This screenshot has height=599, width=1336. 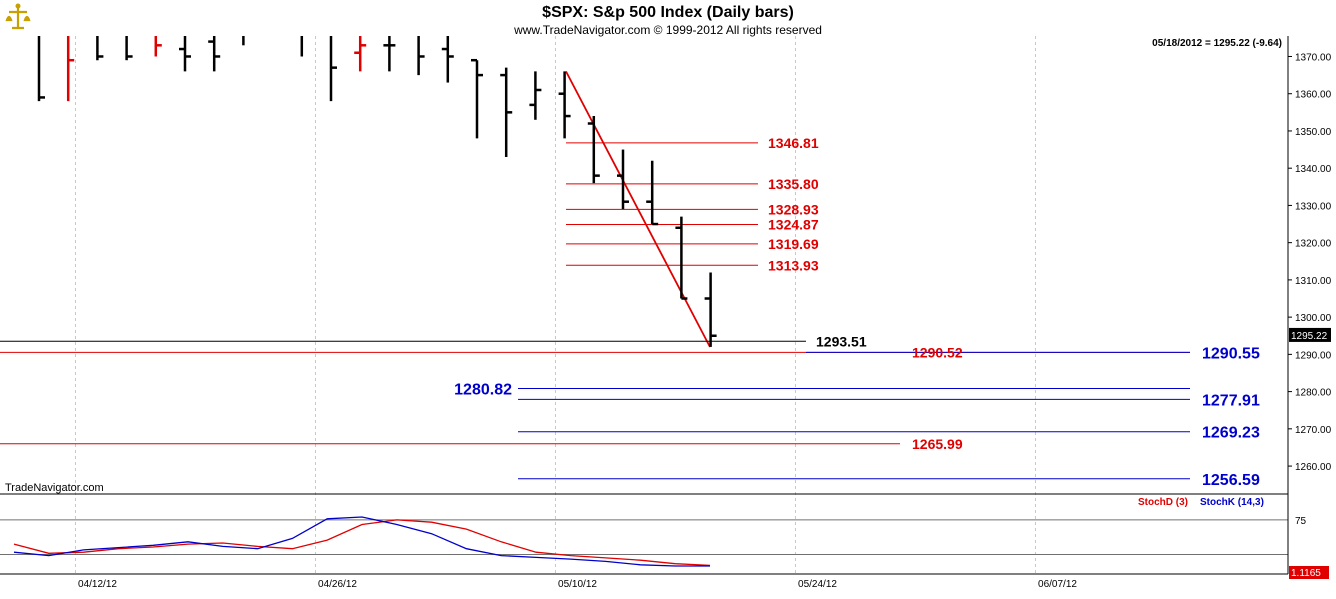 What do you see at coordinates (1313, 244) in the screenshot?
I see `y-tick-label: 1320.00` at bounding box center [1313, 244].